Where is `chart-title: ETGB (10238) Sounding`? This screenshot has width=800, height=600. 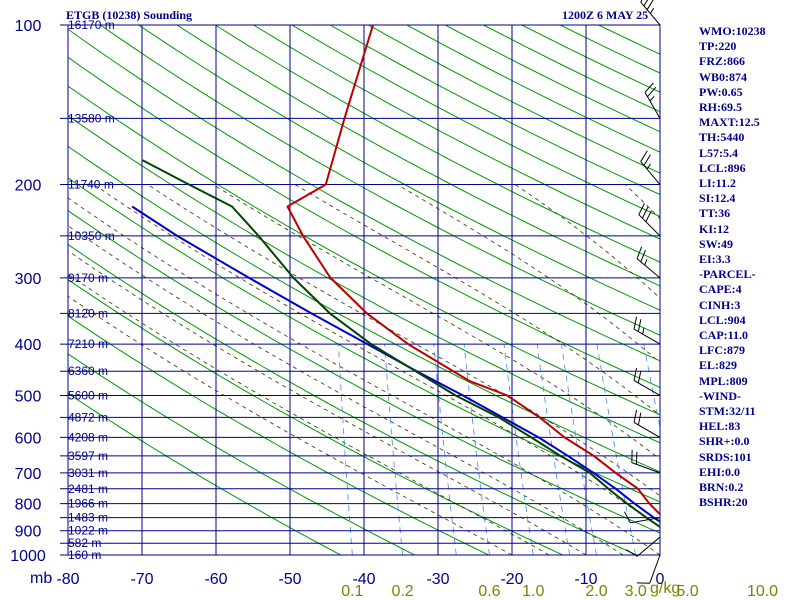 chart-title: ETGB (10238) Sounding is located at coordinates (129, 15).